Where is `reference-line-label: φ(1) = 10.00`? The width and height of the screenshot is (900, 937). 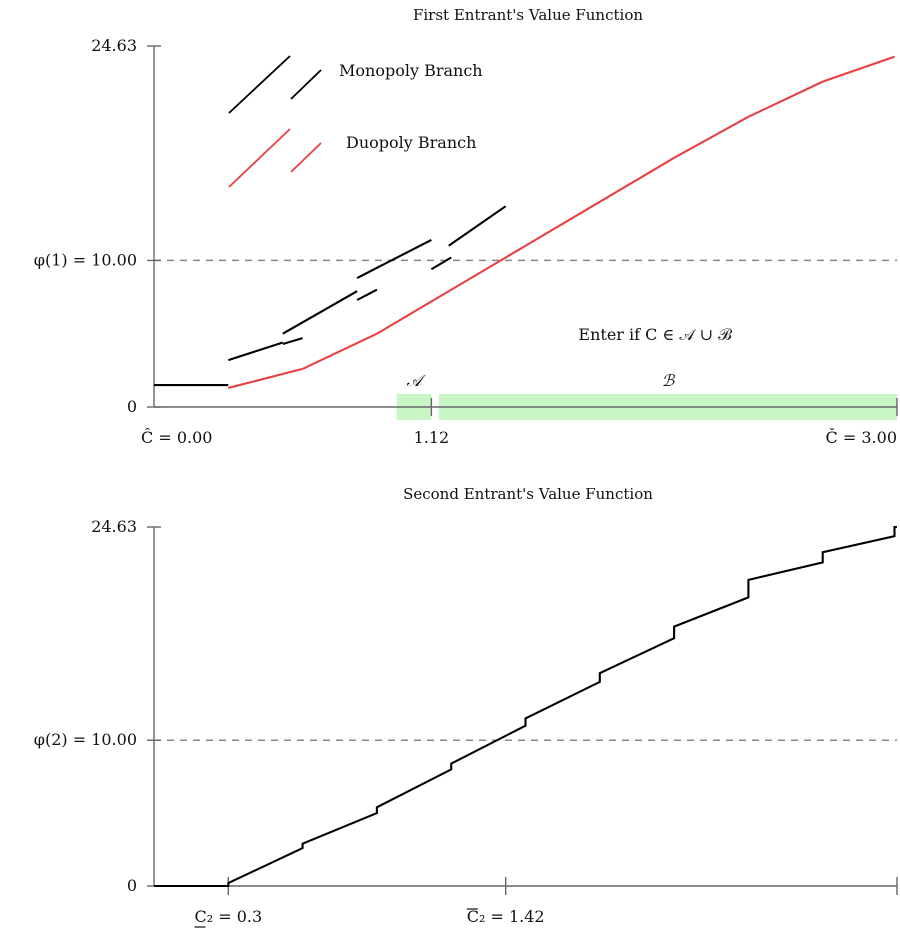 reference-line-label: φ(1) = 10.00 is located at coordinates (85, 259).